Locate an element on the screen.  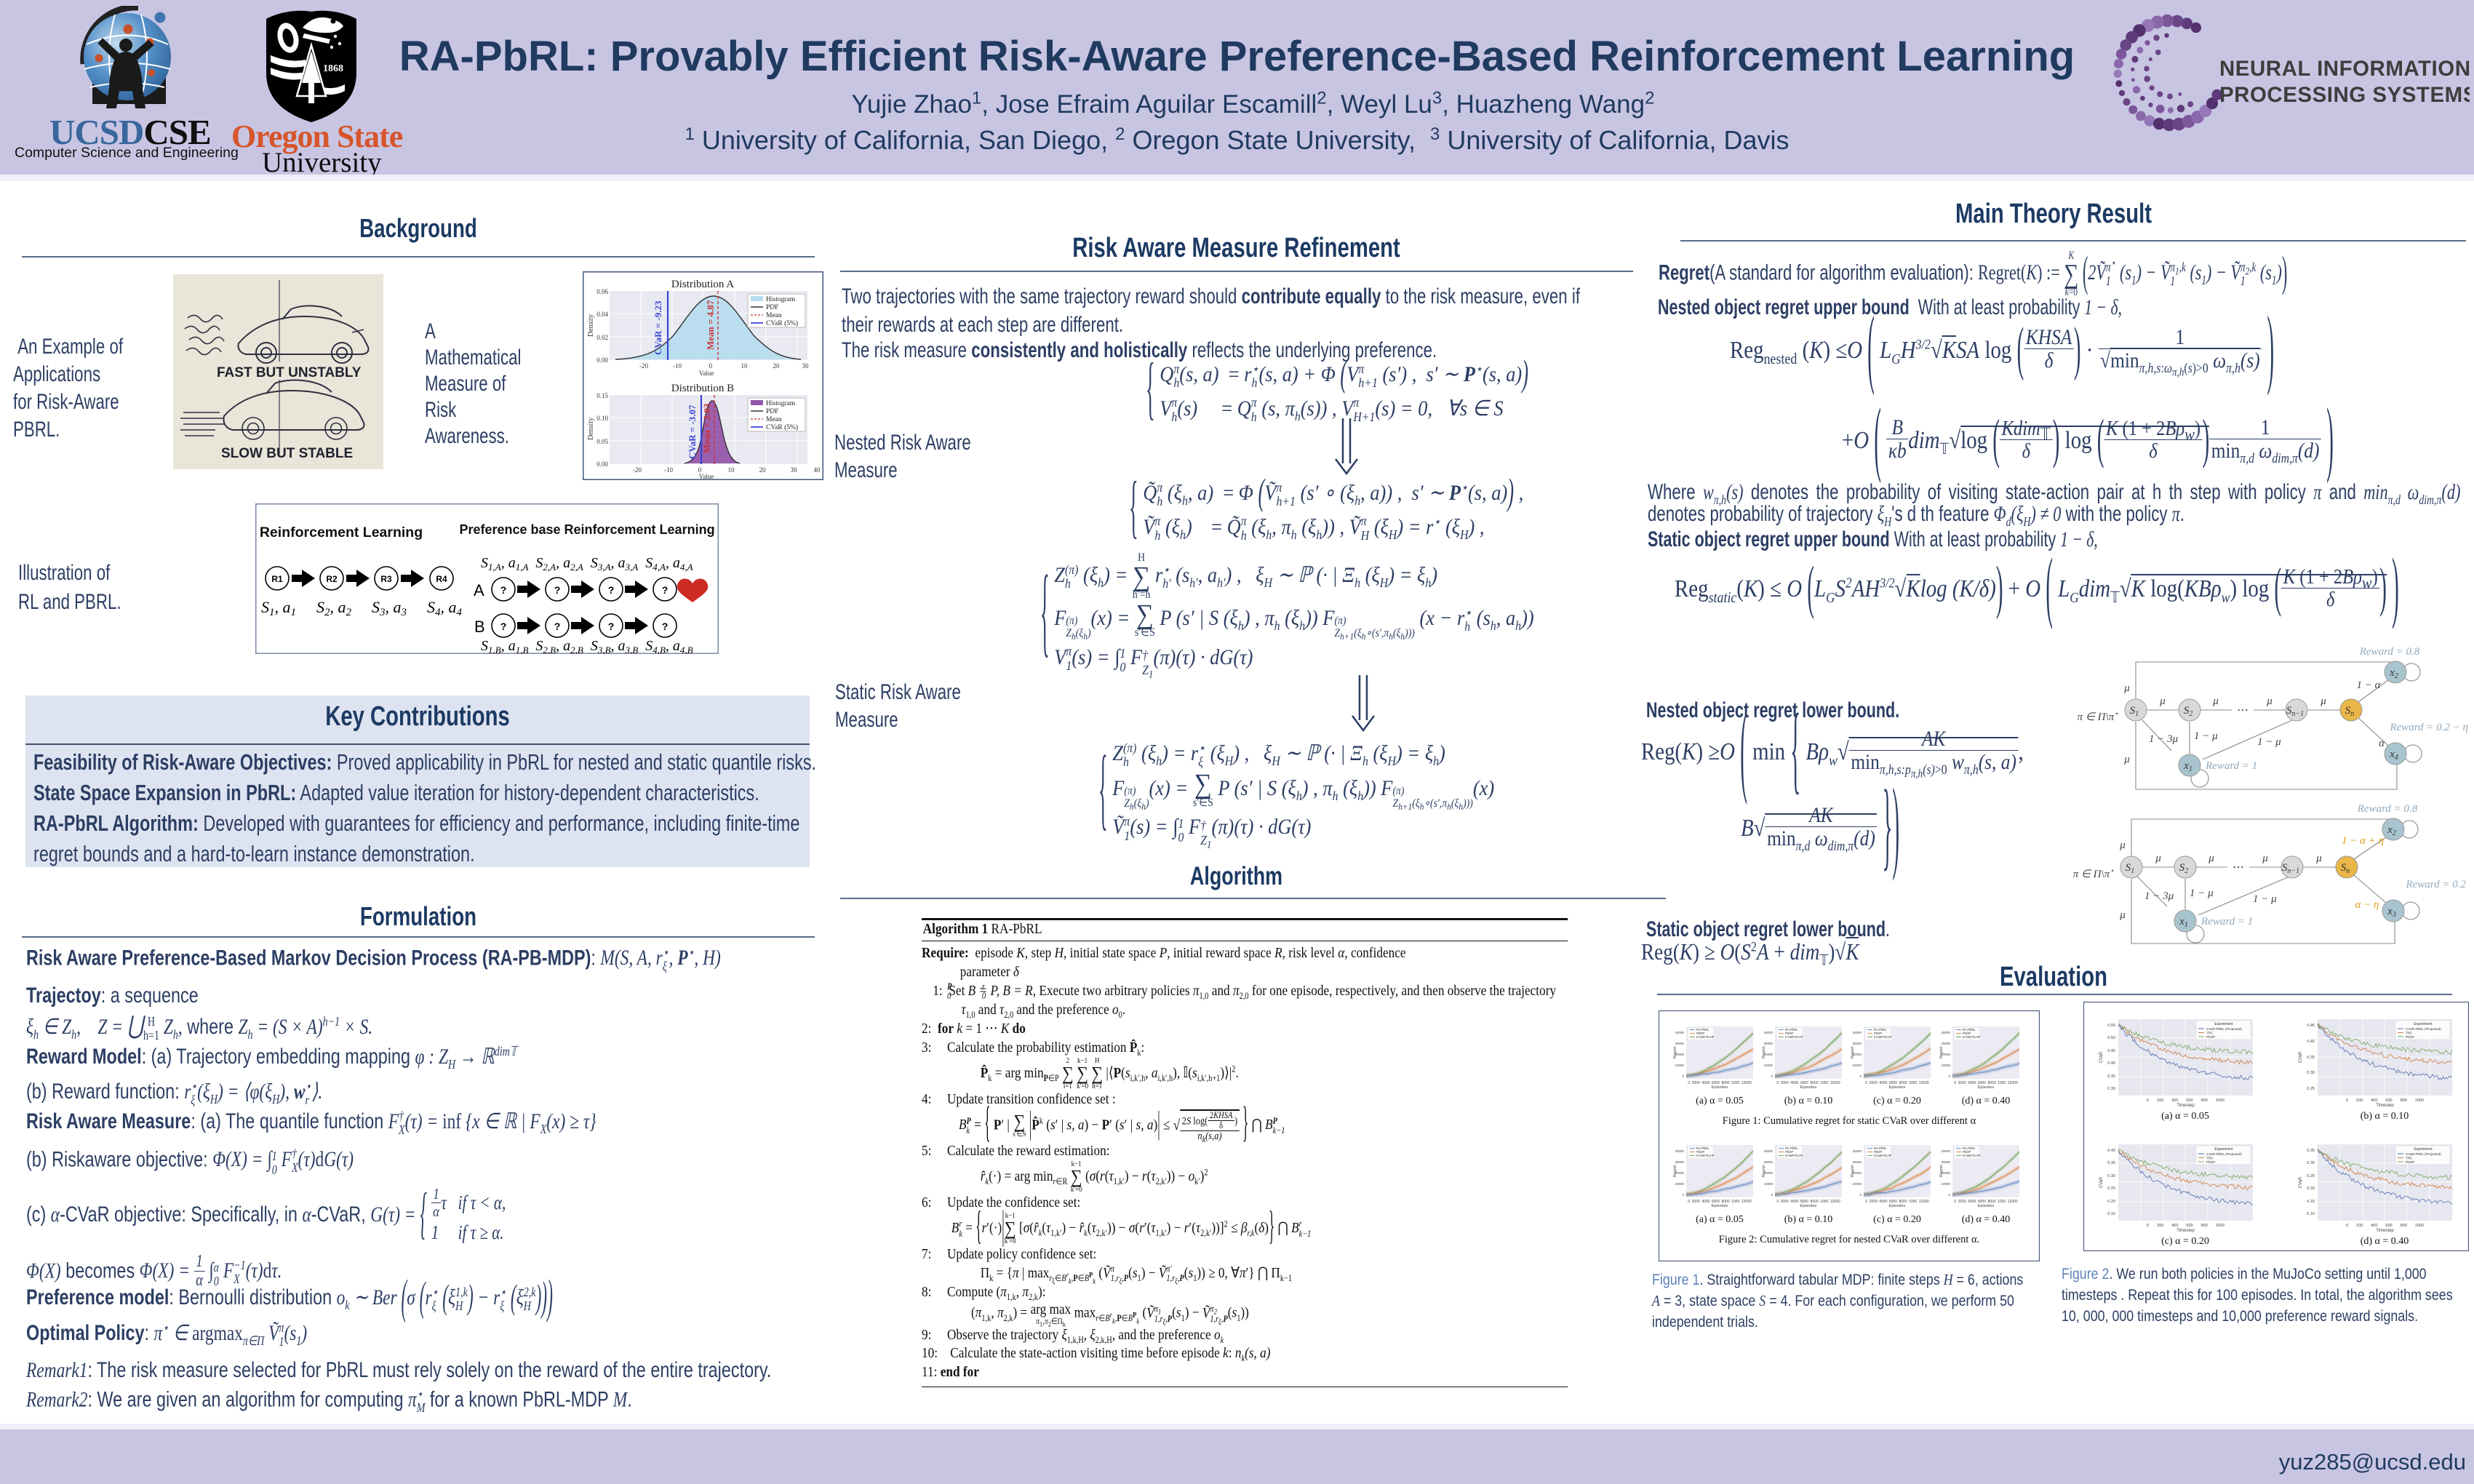
svg-text: 0.05 is located at coordinates (602, 441).